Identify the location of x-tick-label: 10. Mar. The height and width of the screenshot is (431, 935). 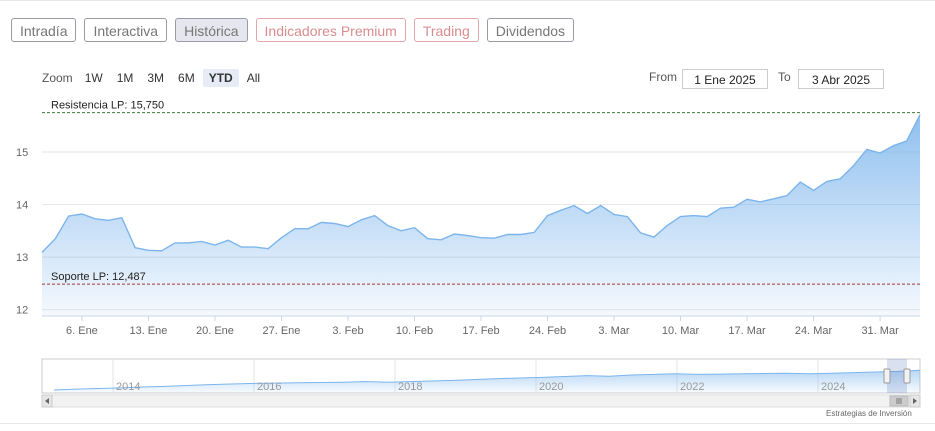
(681, 331).